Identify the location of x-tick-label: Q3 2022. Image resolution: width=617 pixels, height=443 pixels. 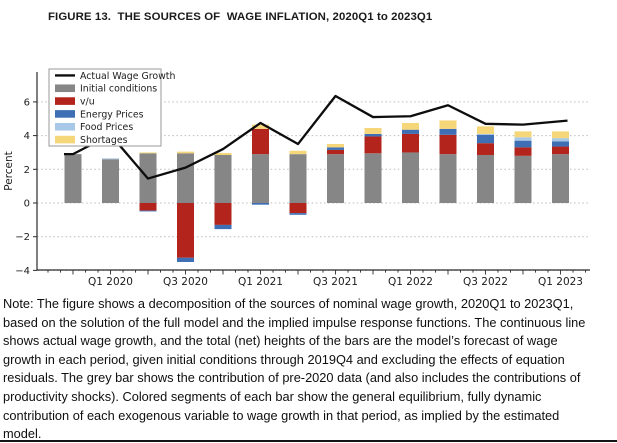
(485, 282).